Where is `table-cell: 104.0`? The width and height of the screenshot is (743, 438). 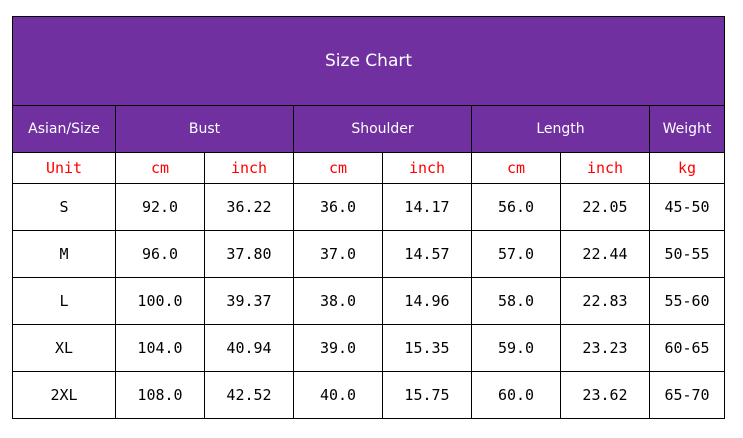 table-cell: 104.0 is located at coordinates (160, 348).